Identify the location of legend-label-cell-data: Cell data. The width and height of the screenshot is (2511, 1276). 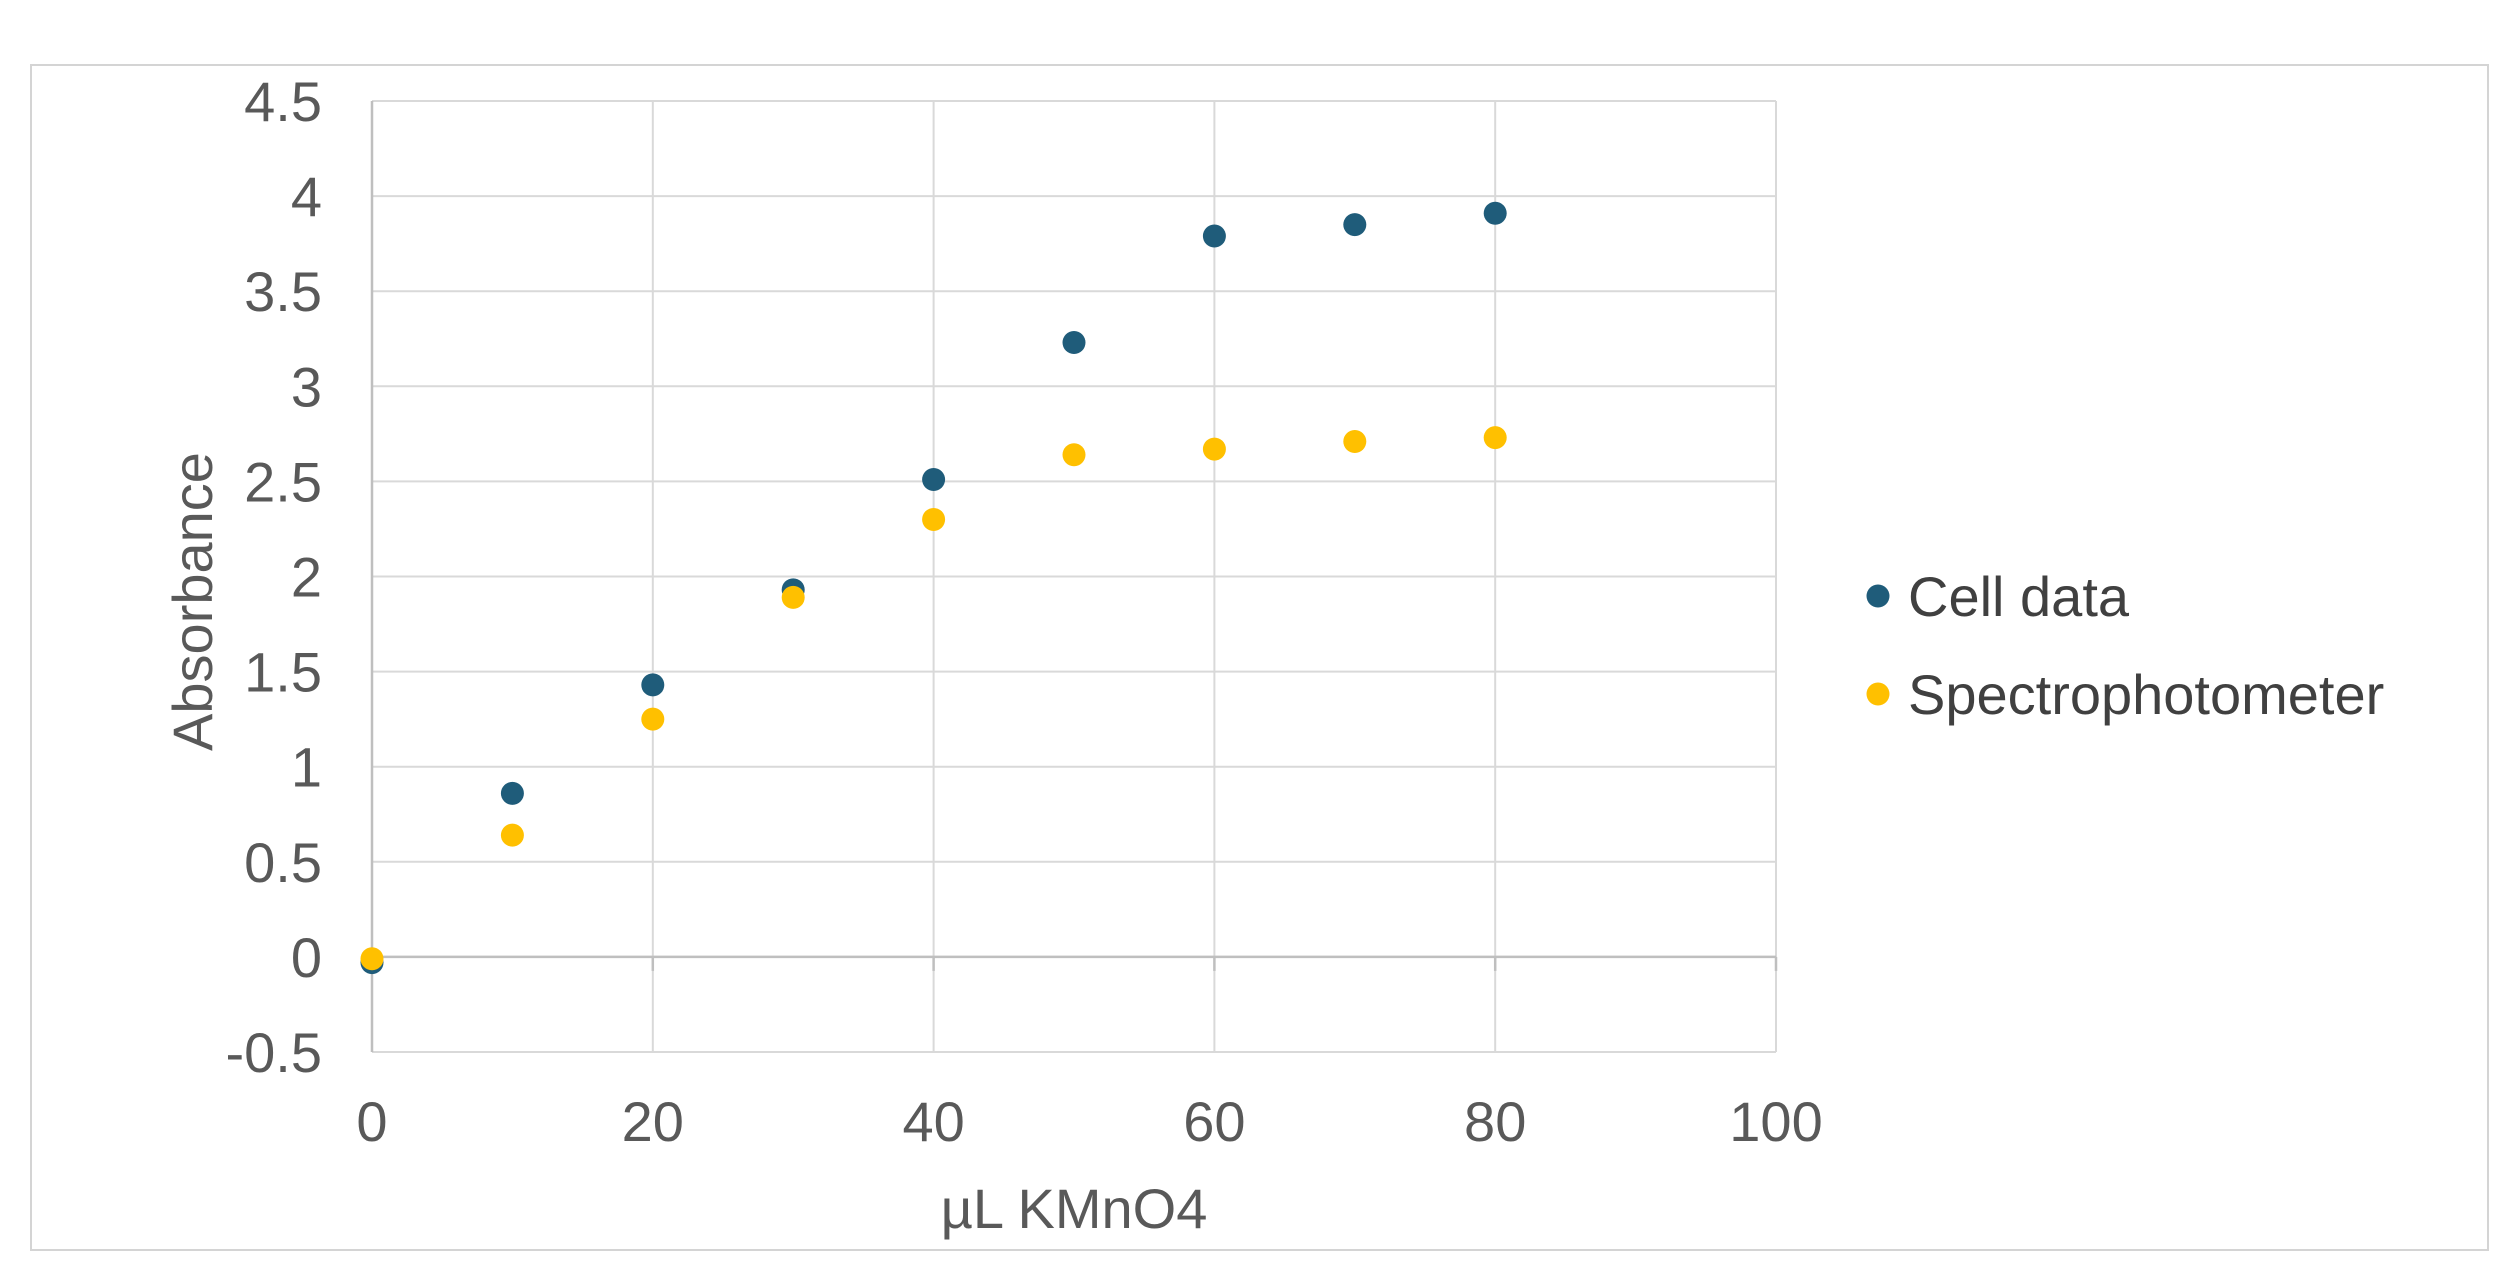
(2019, 596).